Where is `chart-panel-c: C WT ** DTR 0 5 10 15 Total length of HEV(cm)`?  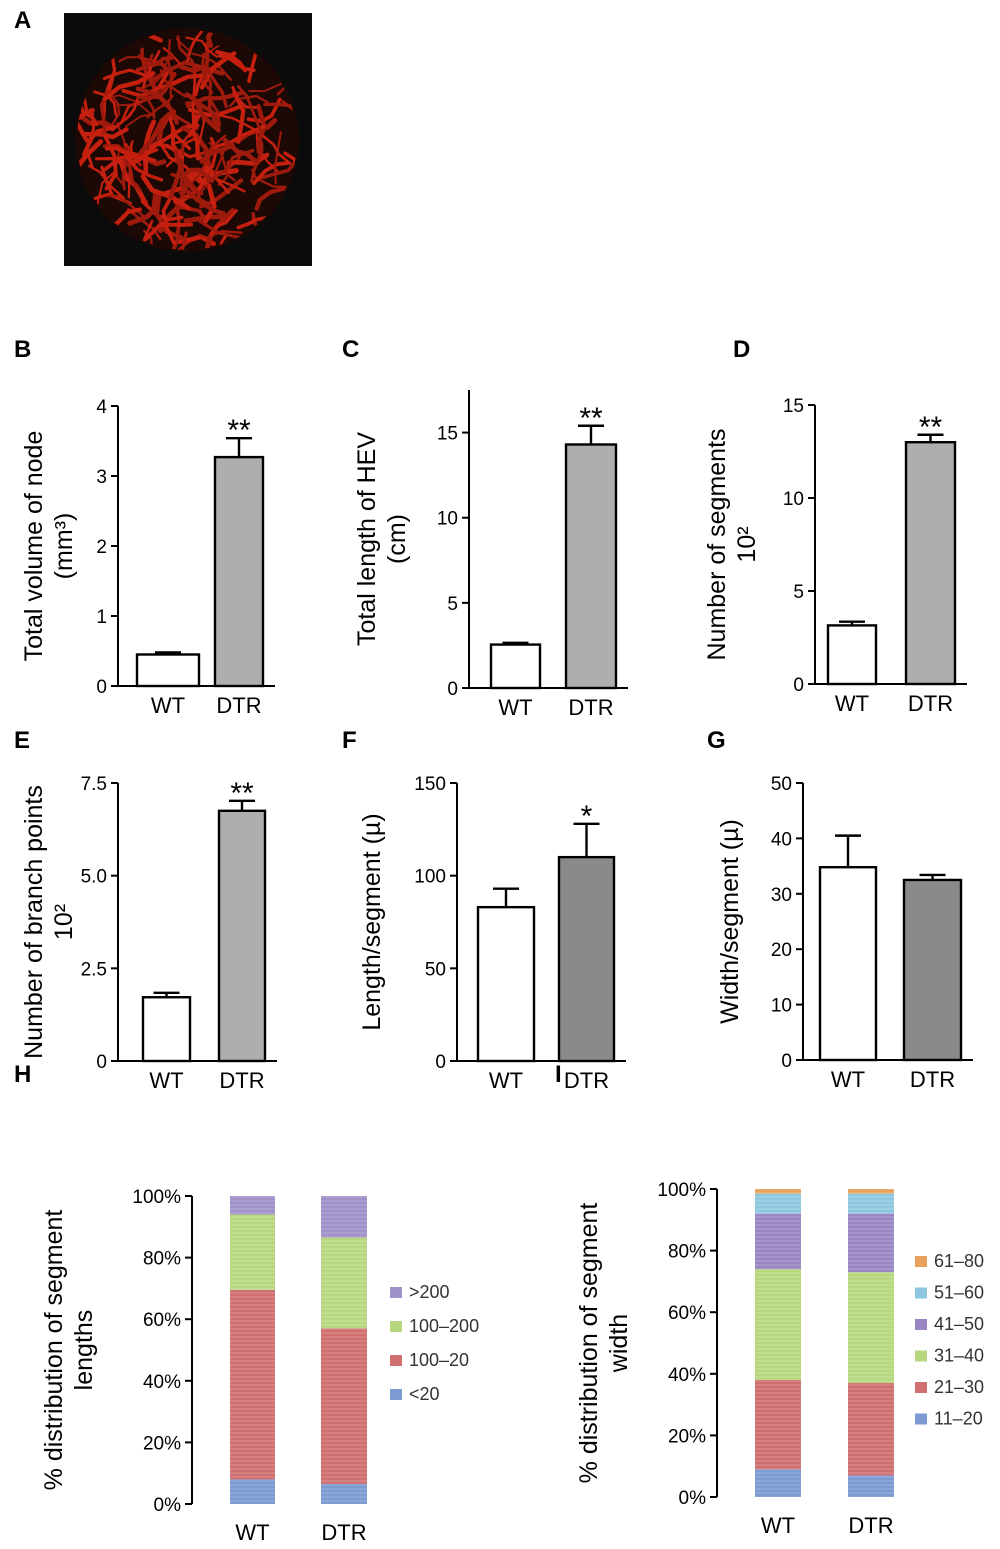
chart-panel-c: C WT ** DTR 0 5 10 15 Total length of HEV(cm) is located at coordinates (485, 528).